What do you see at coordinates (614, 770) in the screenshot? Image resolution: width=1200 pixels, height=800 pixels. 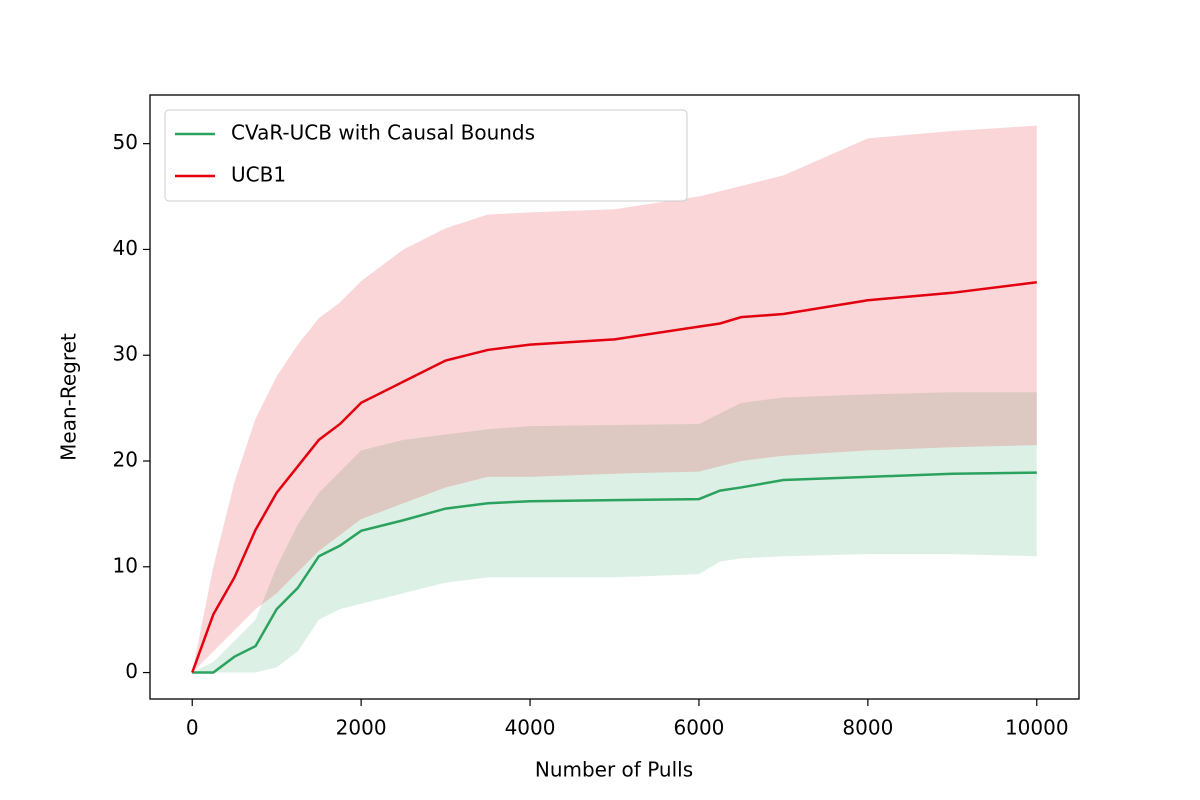 I see `x-axis-label: Number of Pulls` at bounding box center [614, 770].